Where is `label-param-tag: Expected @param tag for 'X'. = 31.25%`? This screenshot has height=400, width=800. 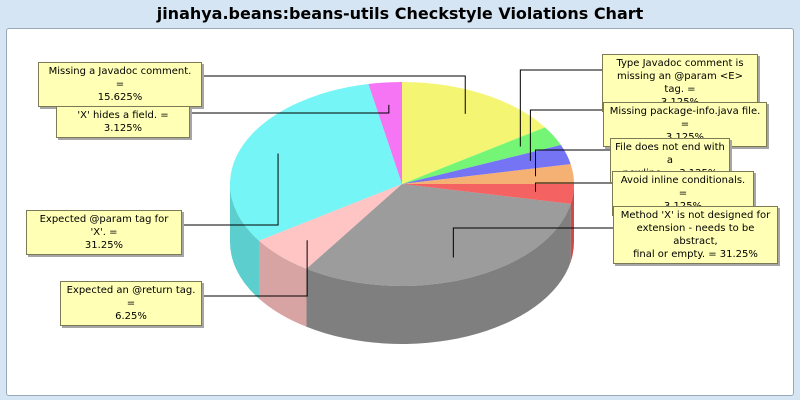 label-param-tag: Expected @param tag for 'X'. = 31.25% is located at coordinates (104, 232).